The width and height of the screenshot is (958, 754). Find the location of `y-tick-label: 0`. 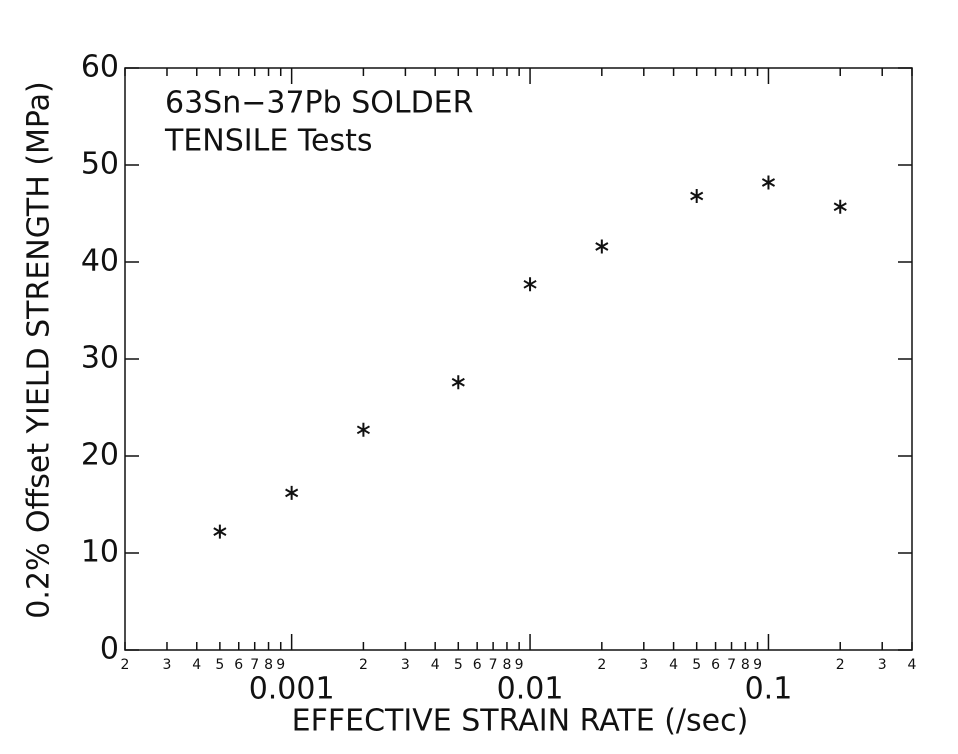

y-tick-label: 0 is located at coordinates (109, 649).